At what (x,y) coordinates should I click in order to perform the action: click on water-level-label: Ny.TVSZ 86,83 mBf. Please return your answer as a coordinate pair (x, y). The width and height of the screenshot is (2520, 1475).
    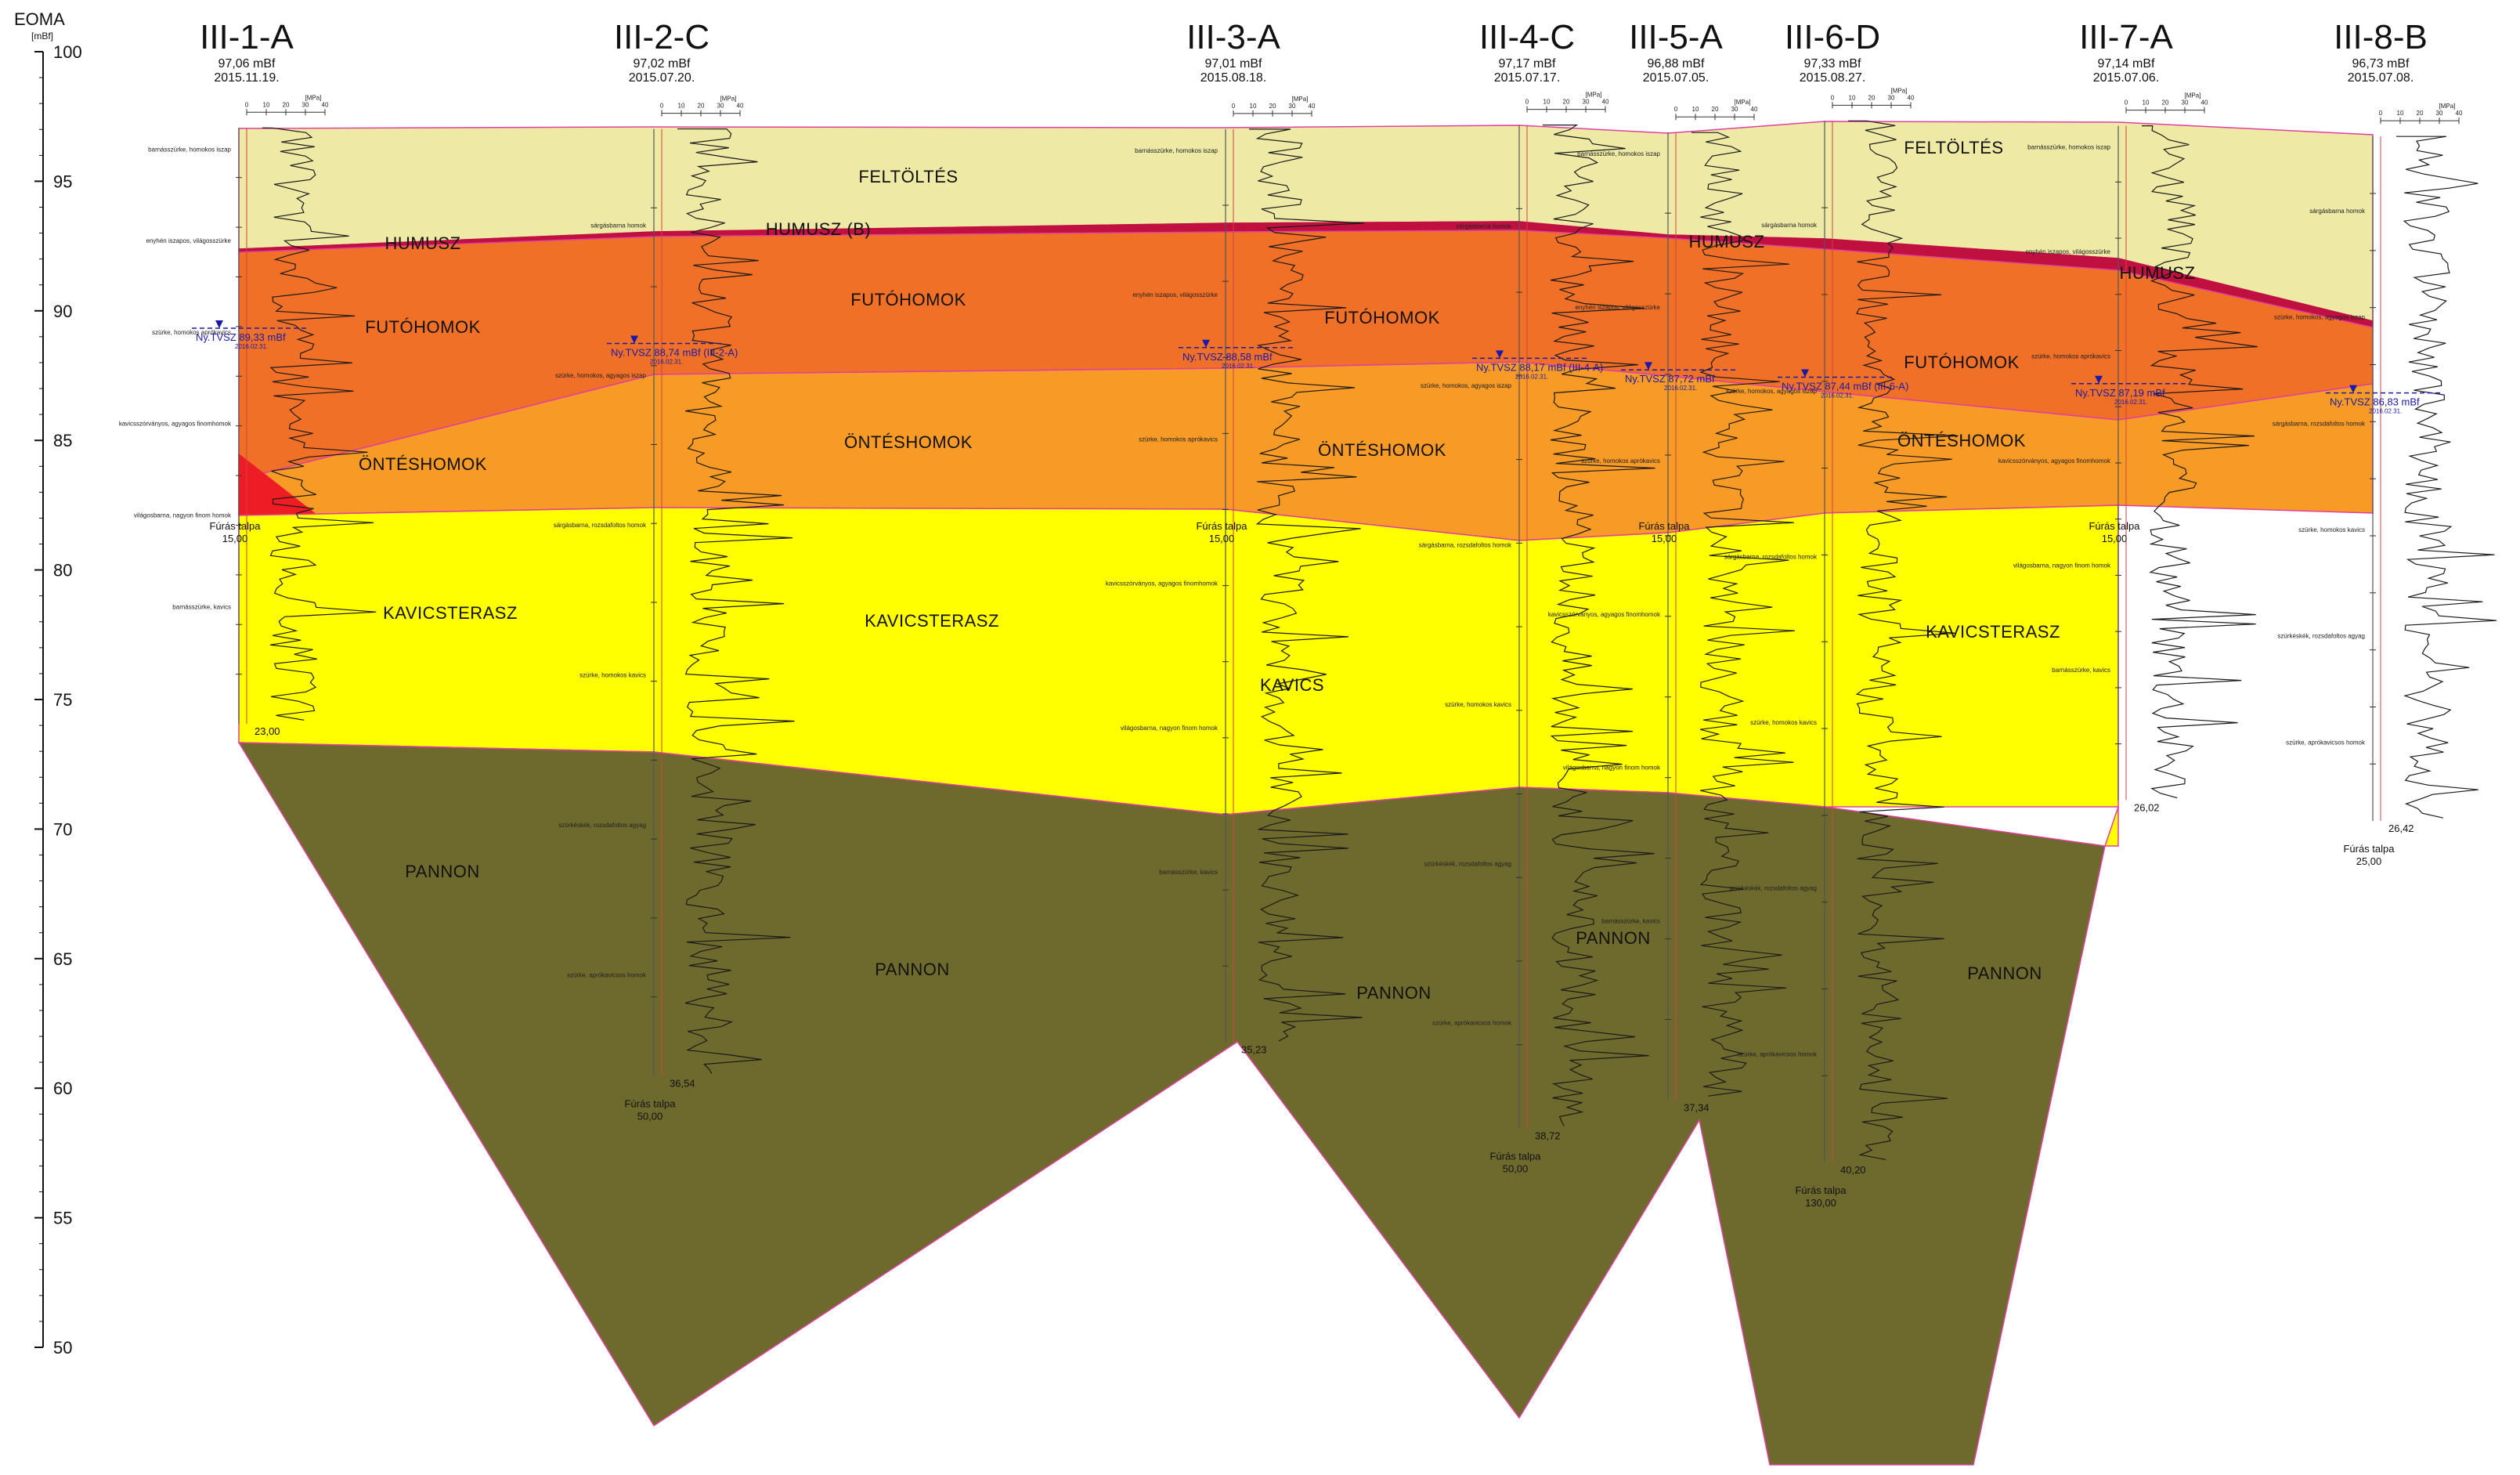
    Looking at the image, I should click on (2375, 402).